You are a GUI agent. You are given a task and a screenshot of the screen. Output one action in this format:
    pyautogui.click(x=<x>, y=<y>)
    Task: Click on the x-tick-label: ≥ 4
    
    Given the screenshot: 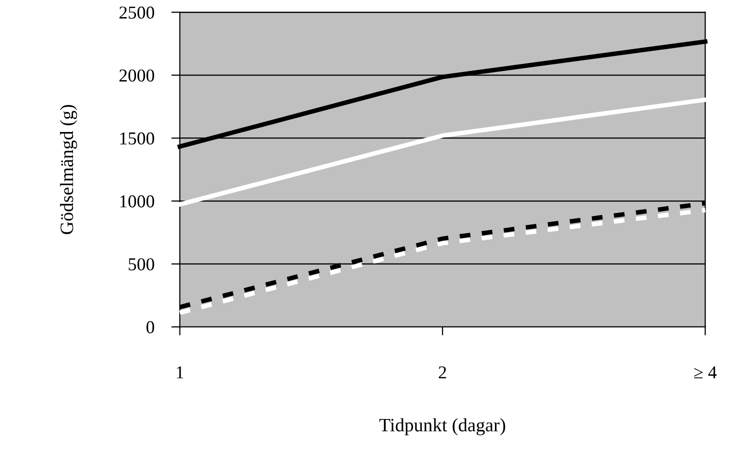 What is the action you would take?
    pyautogui.click(x=705, y=372)
    